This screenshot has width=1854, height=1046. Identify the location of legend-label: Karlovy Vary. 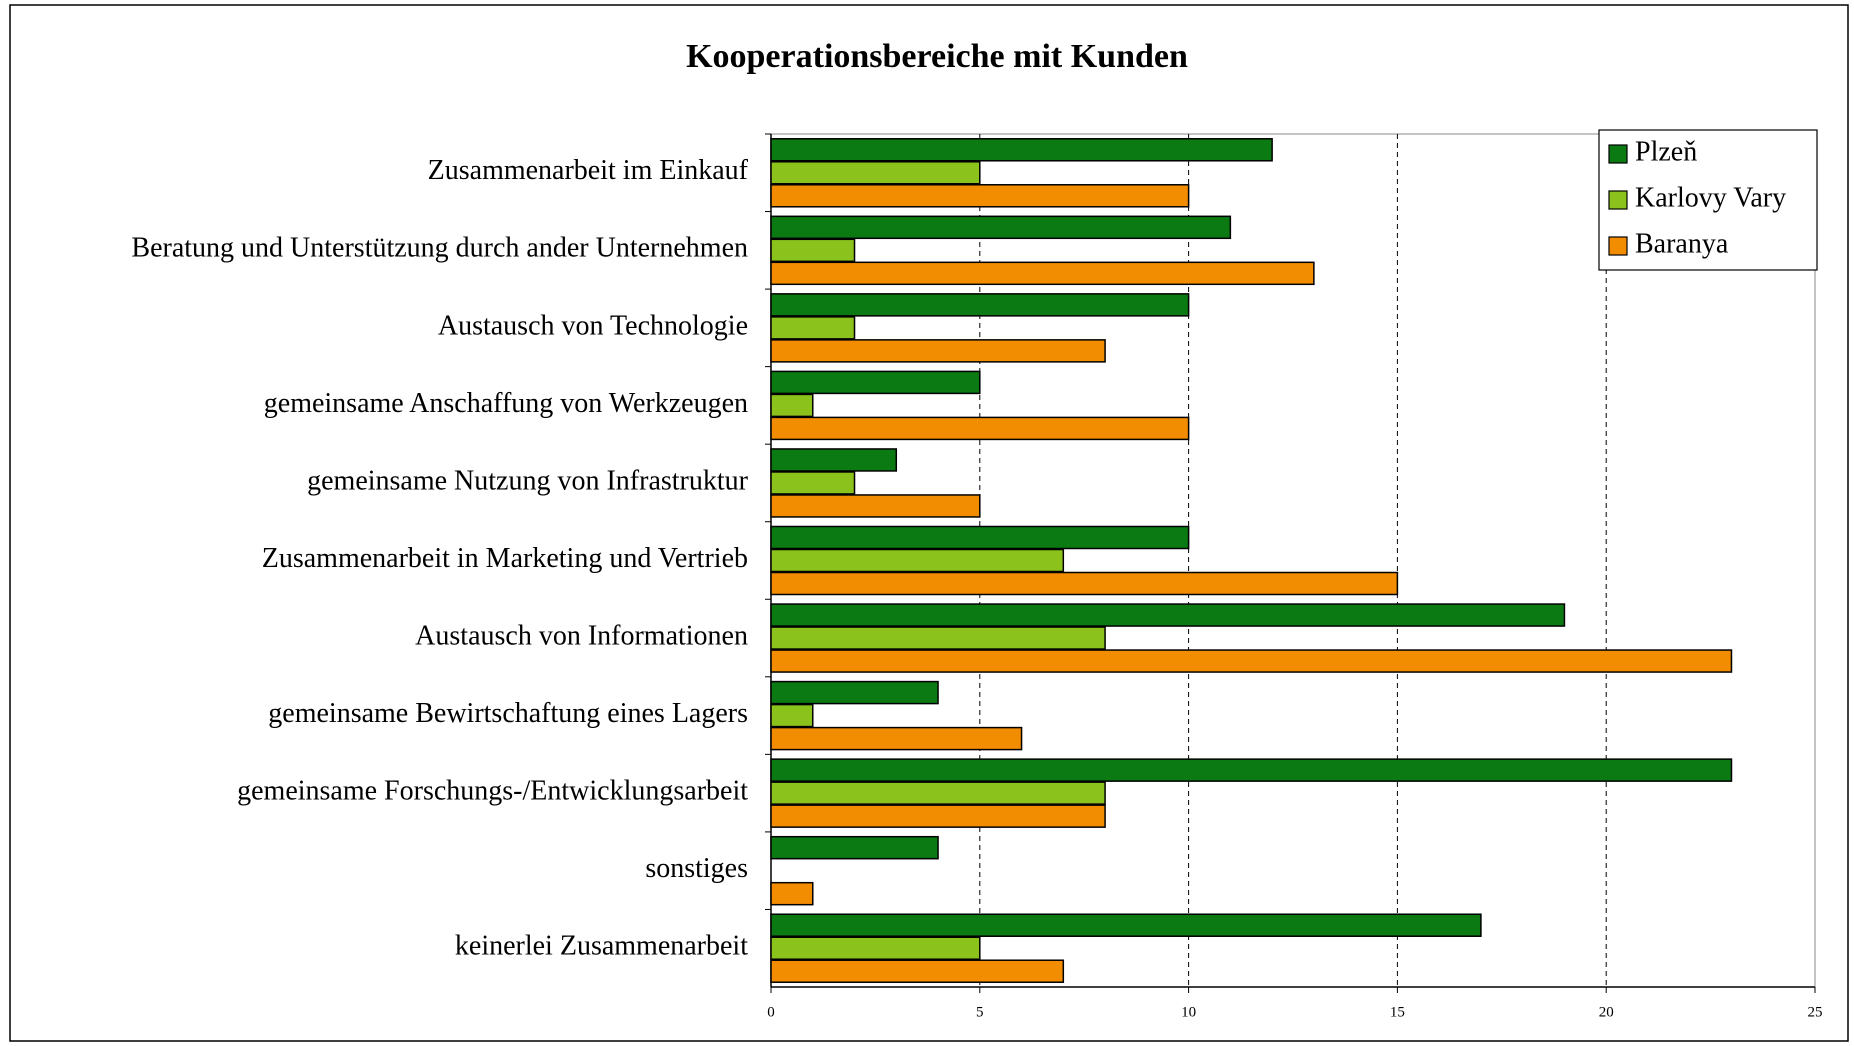
(1710, 197).